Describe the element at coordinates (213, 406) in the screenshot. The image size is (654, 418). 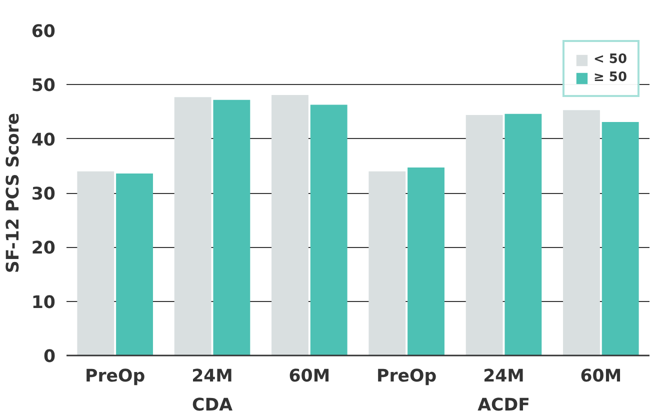
I see `text: CDA` at that location.